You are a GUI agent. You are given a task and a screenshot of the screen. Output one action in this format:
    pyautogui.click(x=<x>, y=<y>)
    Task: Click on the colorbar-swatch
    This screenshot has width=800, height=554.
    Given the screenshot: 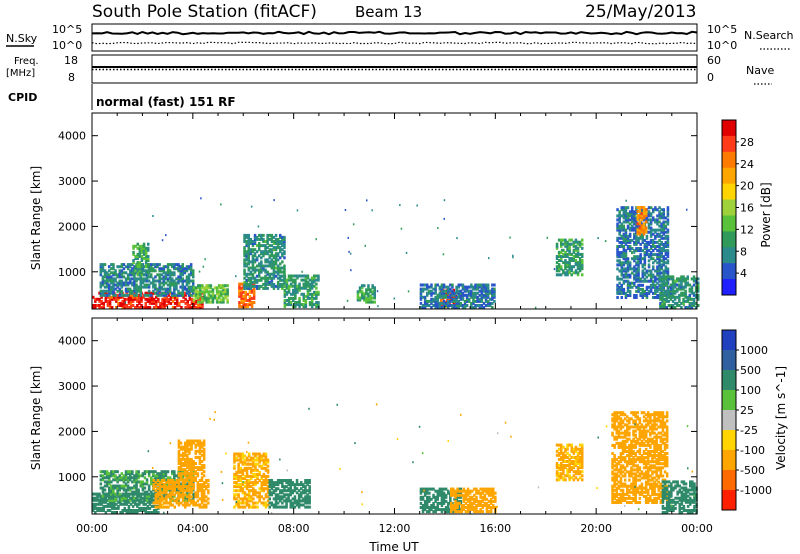 What is the action you would take?
    pyautogui.click(x=729, y=160)
    